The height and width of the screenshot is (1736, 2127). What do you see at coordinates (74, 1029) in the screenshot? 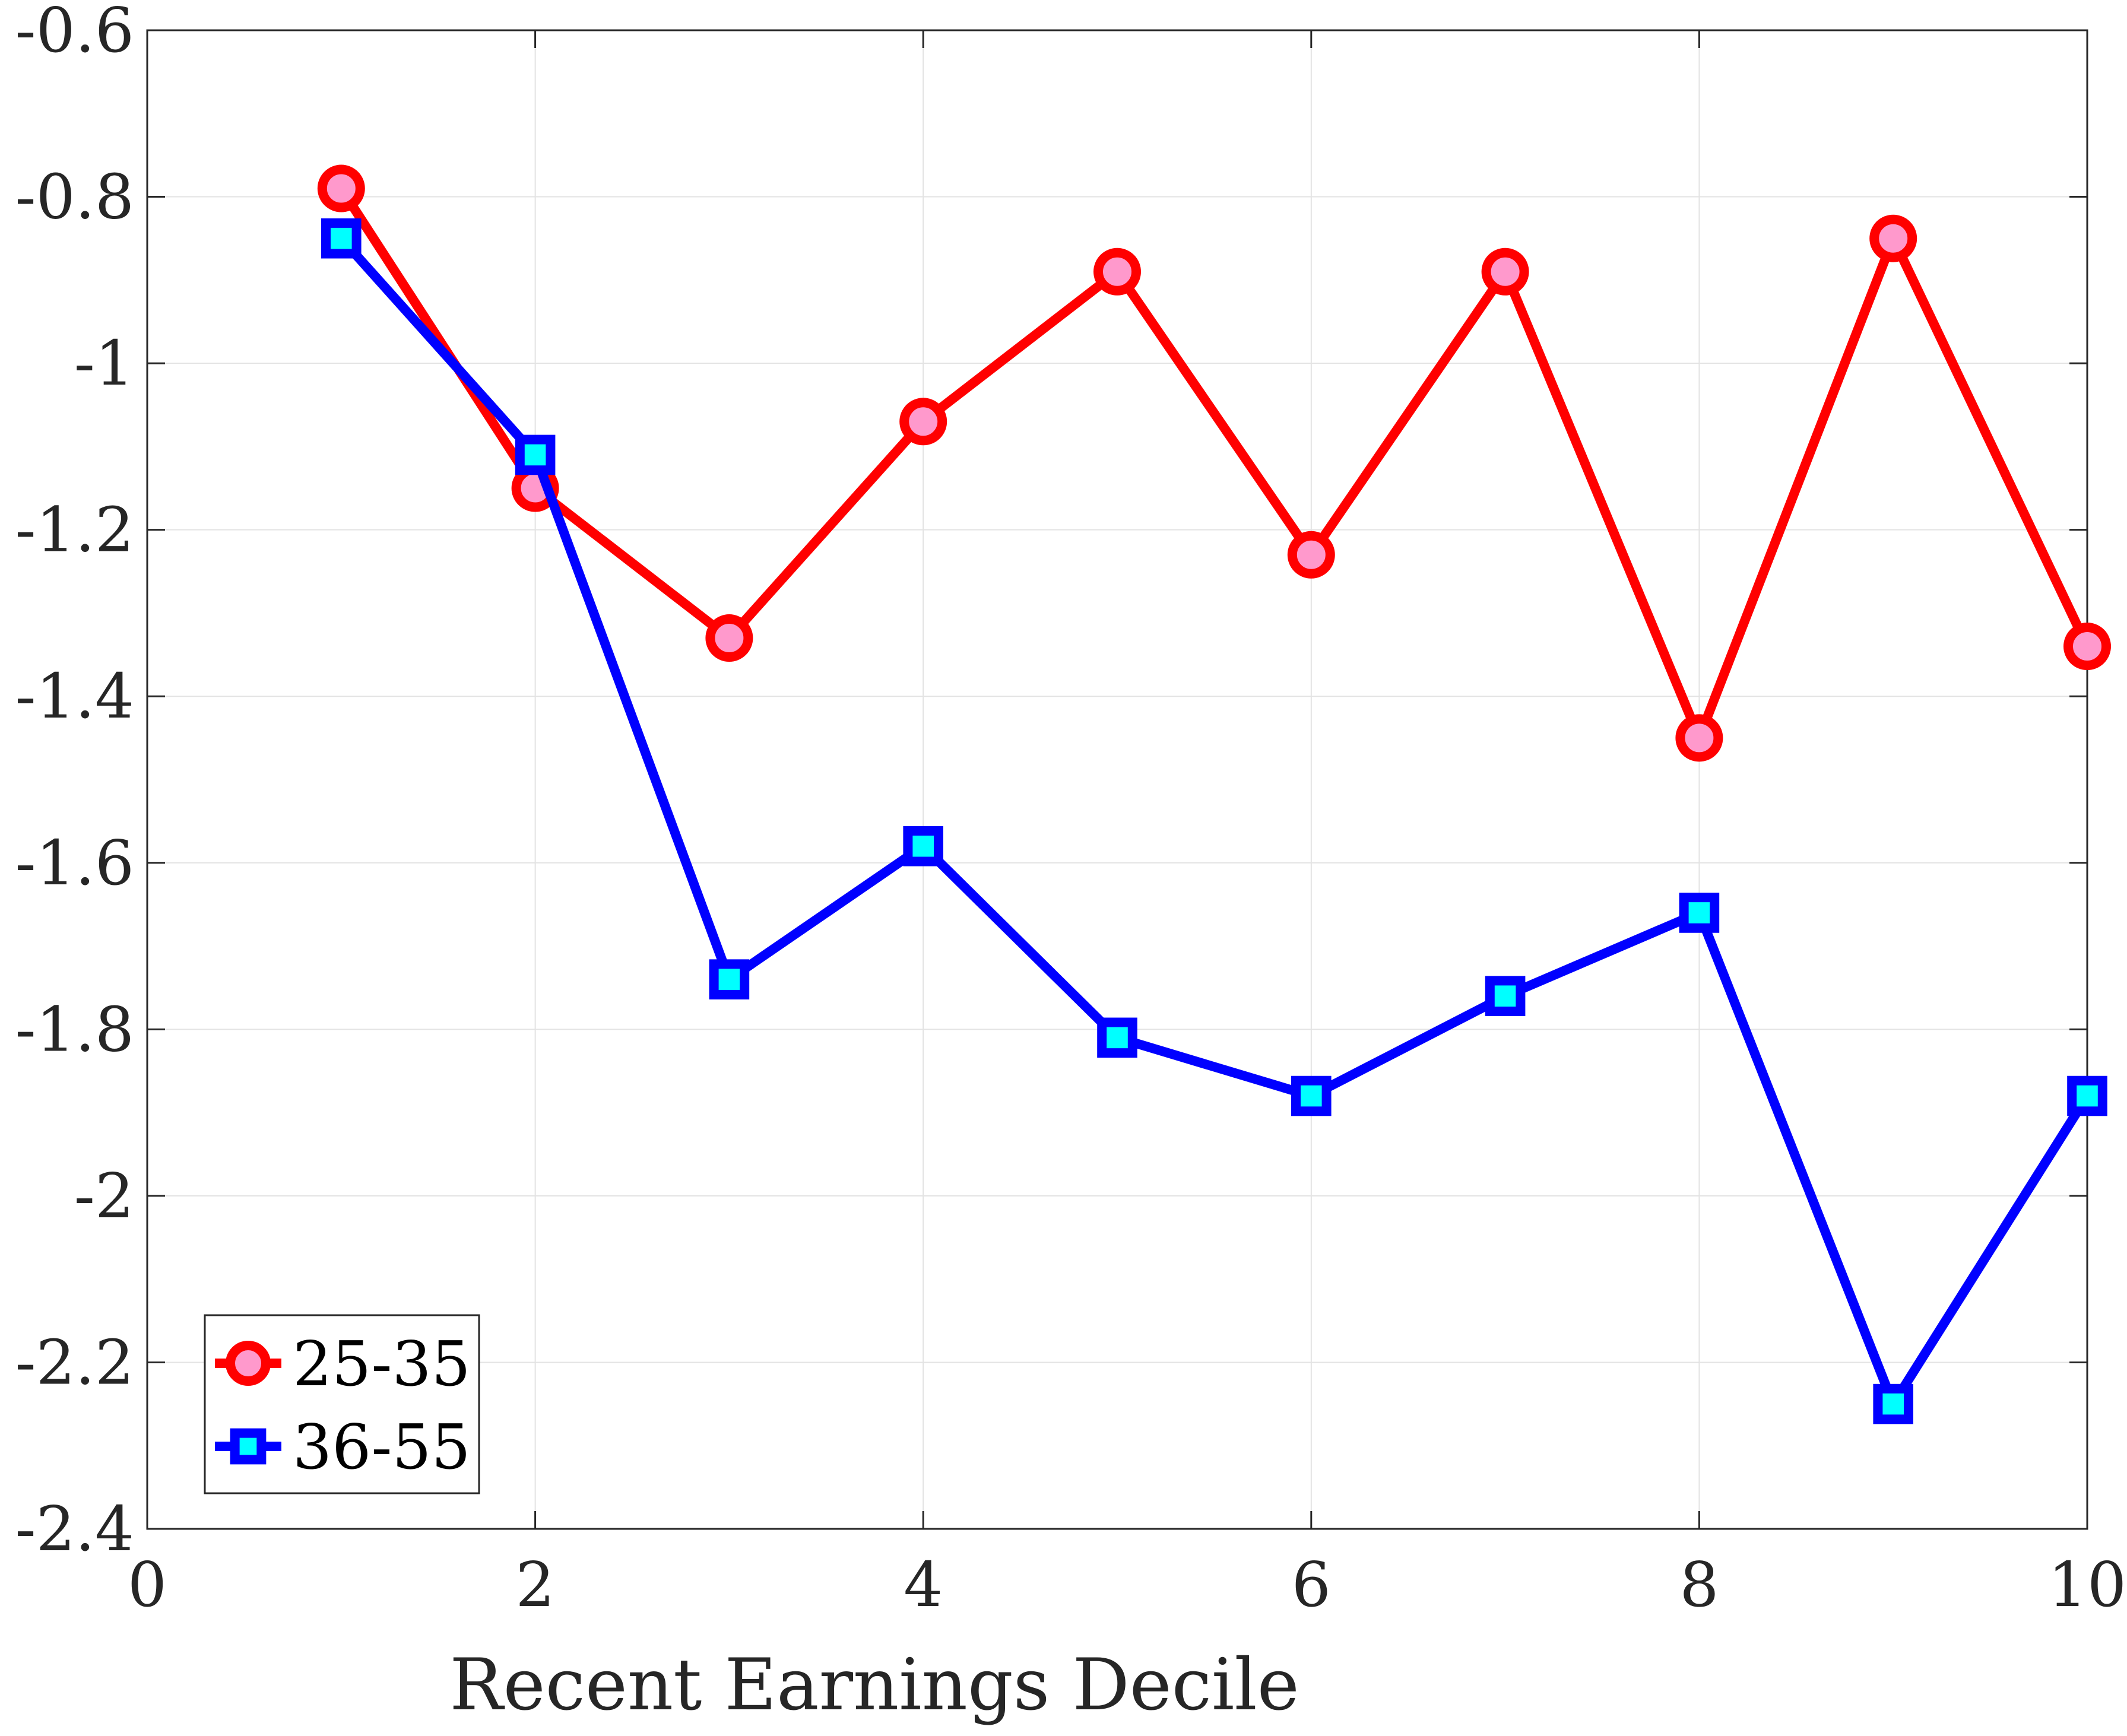
I see `y-tick-label: -1.8` at bounding box center [74, 1029].